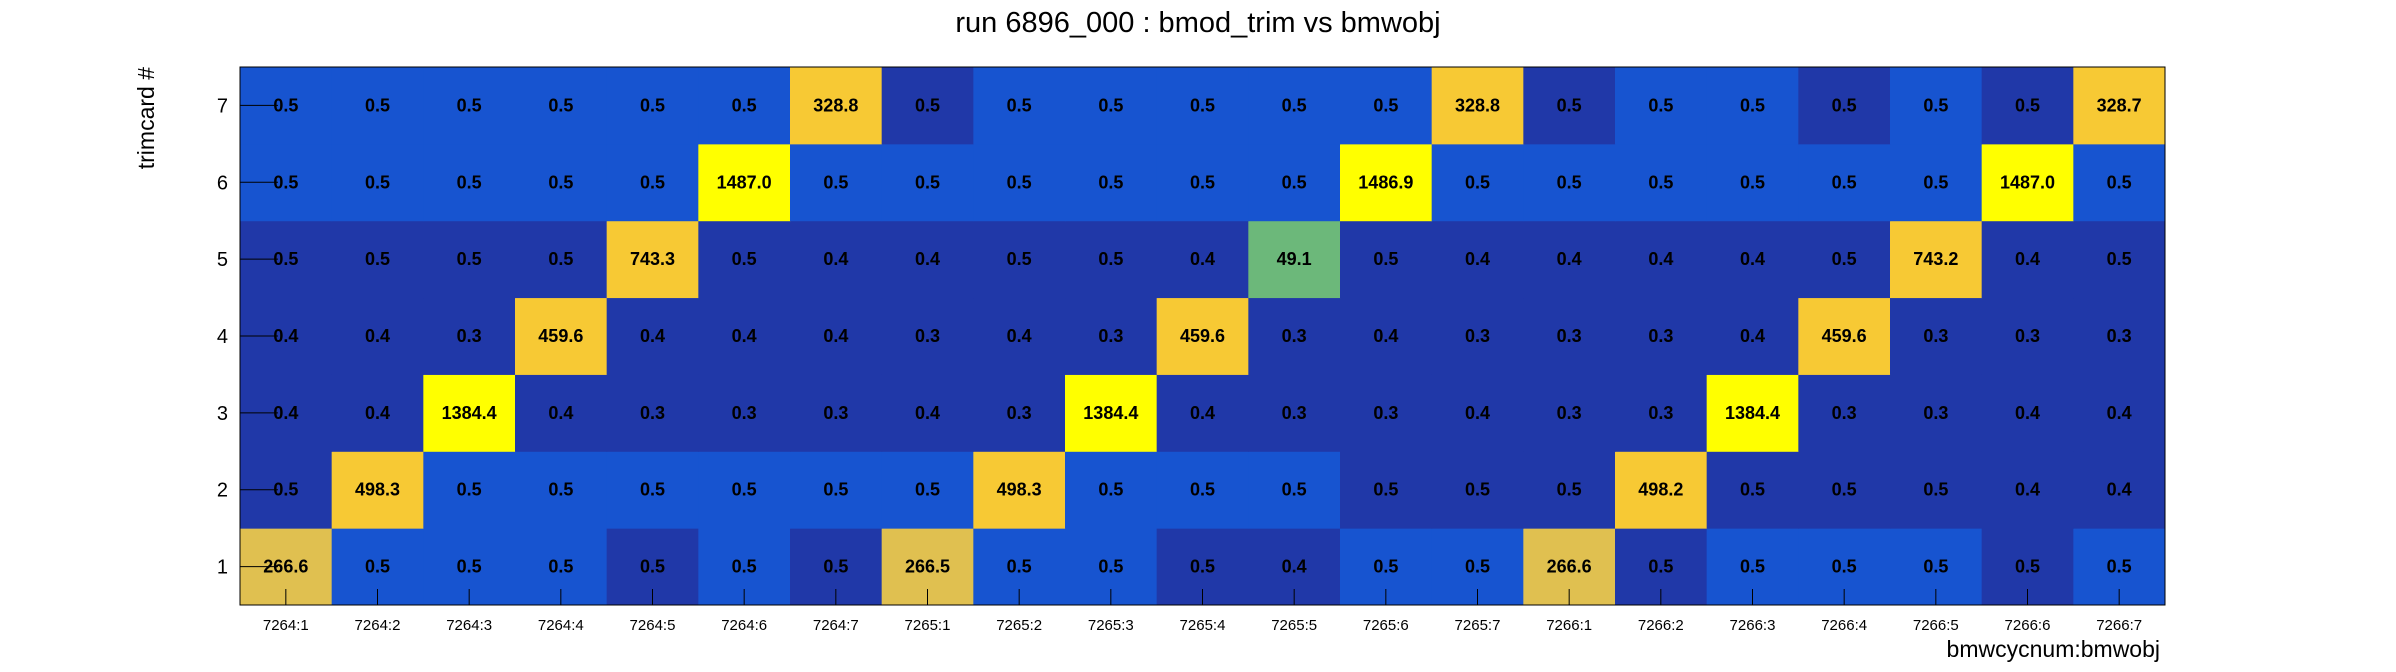 Image resolution: width=2396 pixels, height=672 pixels. What do you see at coordinates (378, 625) in the screenshot?
I see `x-tick-label: 7264:2` at bounding box center [378, 625].